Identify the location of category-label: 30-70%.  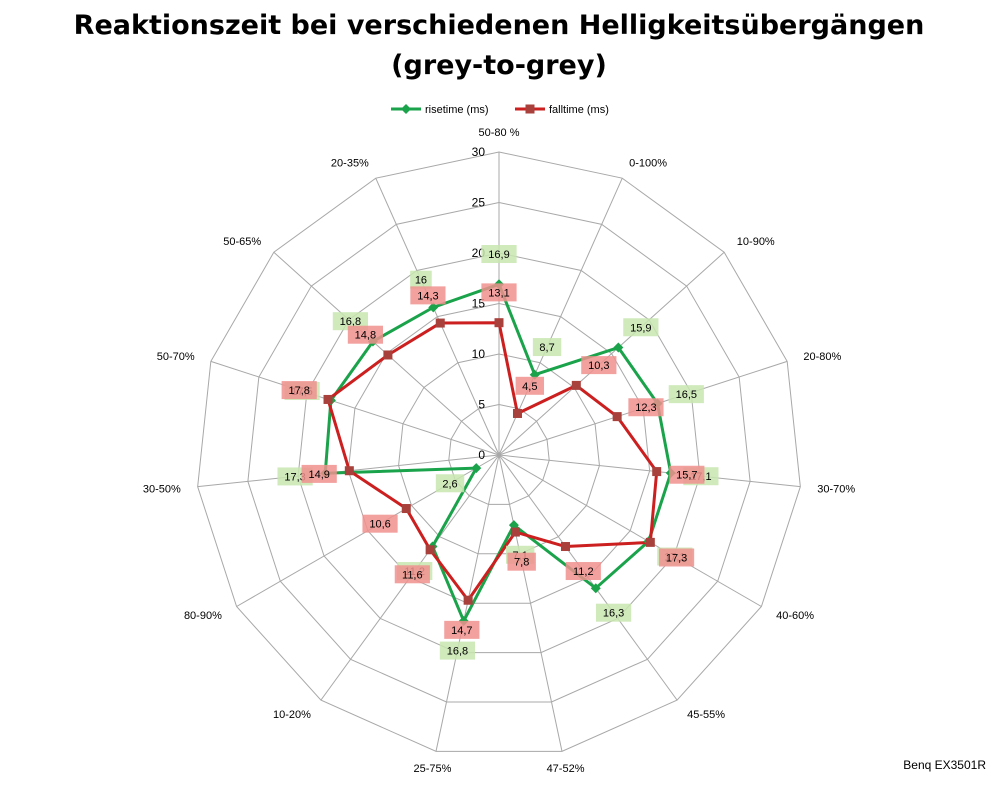
(836, 489).